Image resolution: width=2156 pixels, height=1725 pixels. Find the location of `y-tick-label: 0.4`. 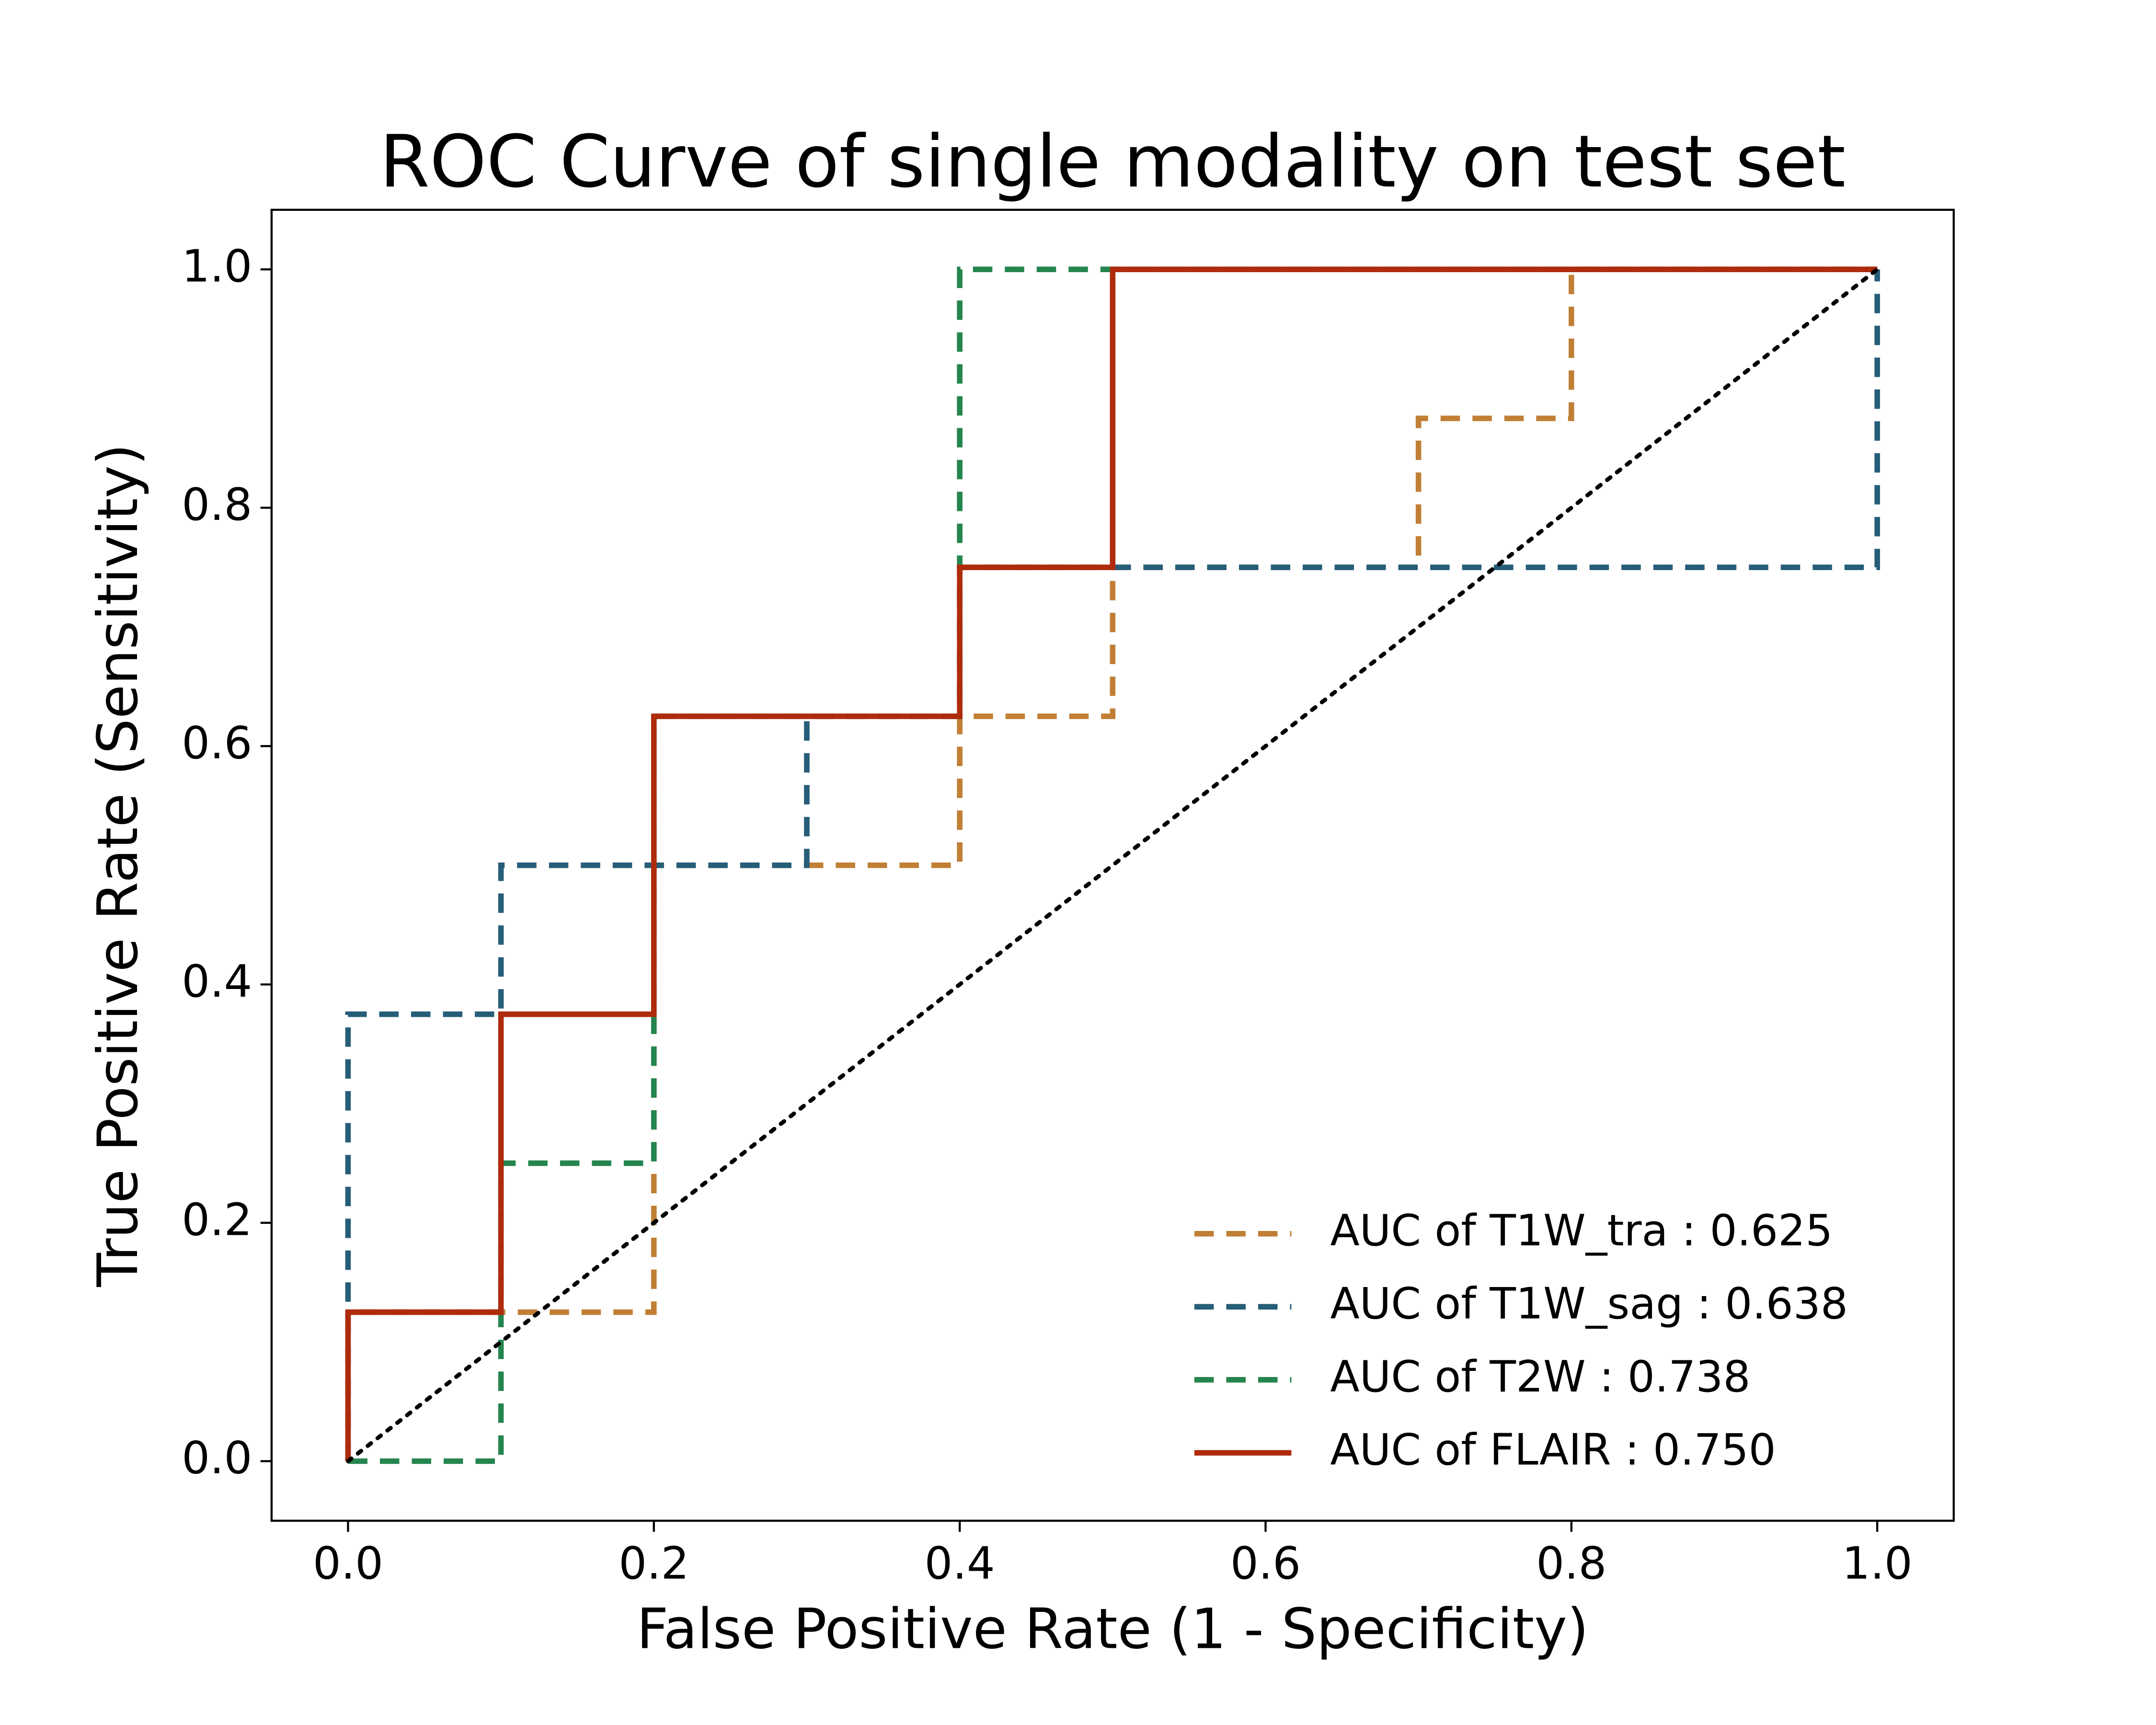

y-tick-label: 0.4 is located at coordinates (217, 981).